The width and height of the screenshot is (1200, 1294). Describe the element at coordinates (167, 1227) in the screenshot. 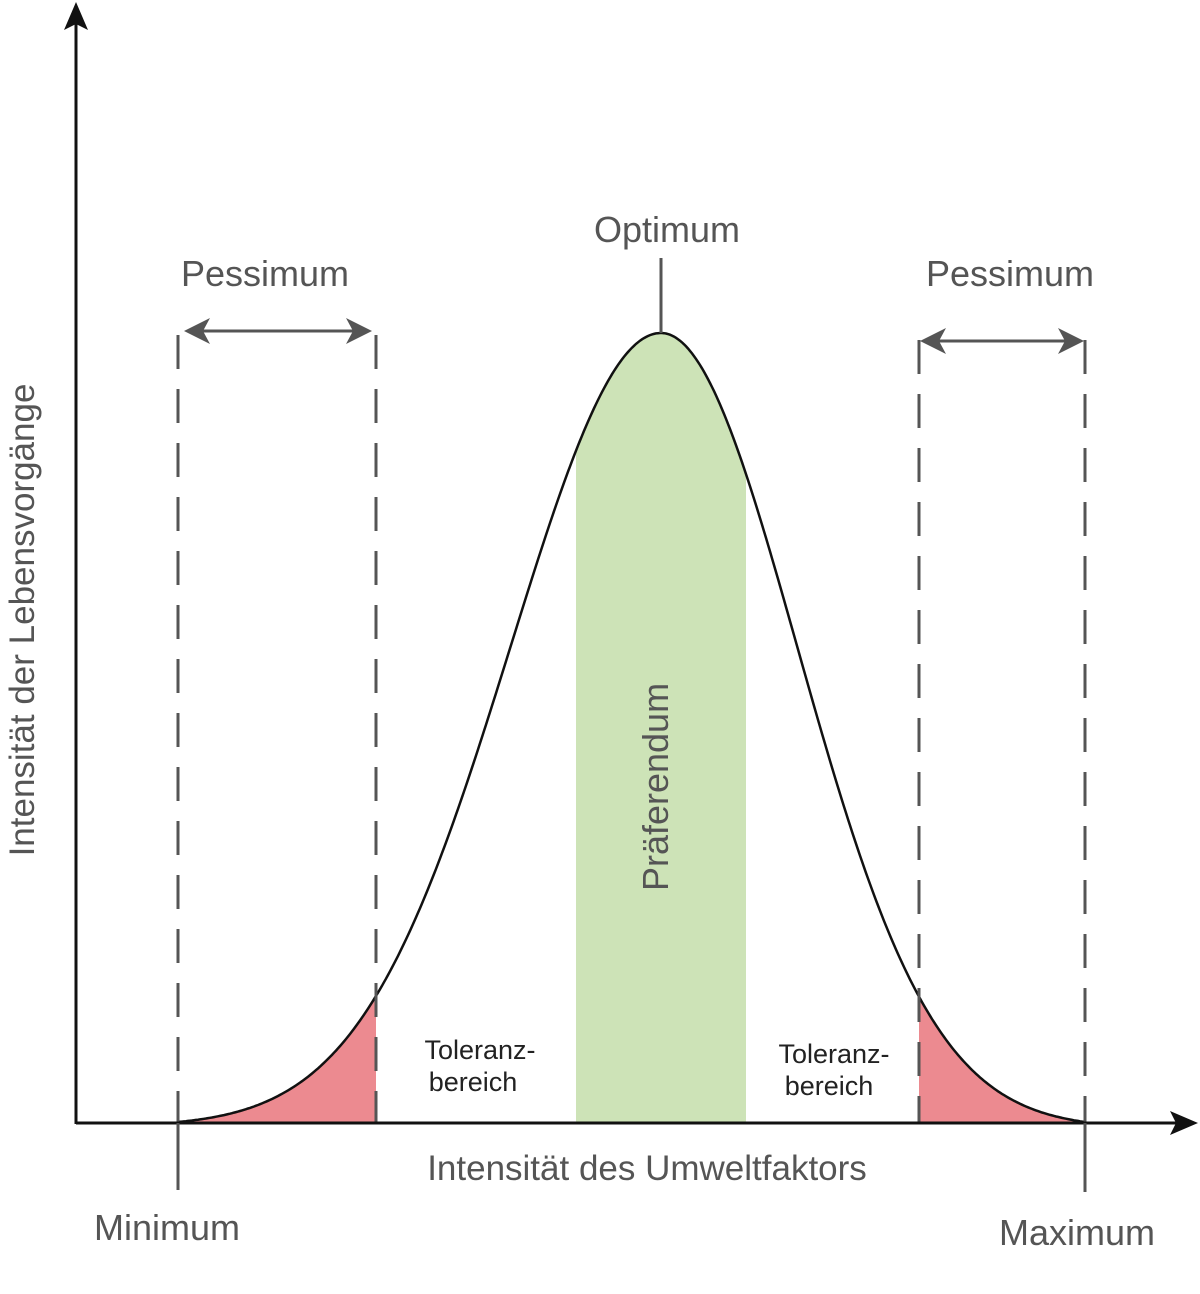

I see `minimum-label: Minimum` at that location.